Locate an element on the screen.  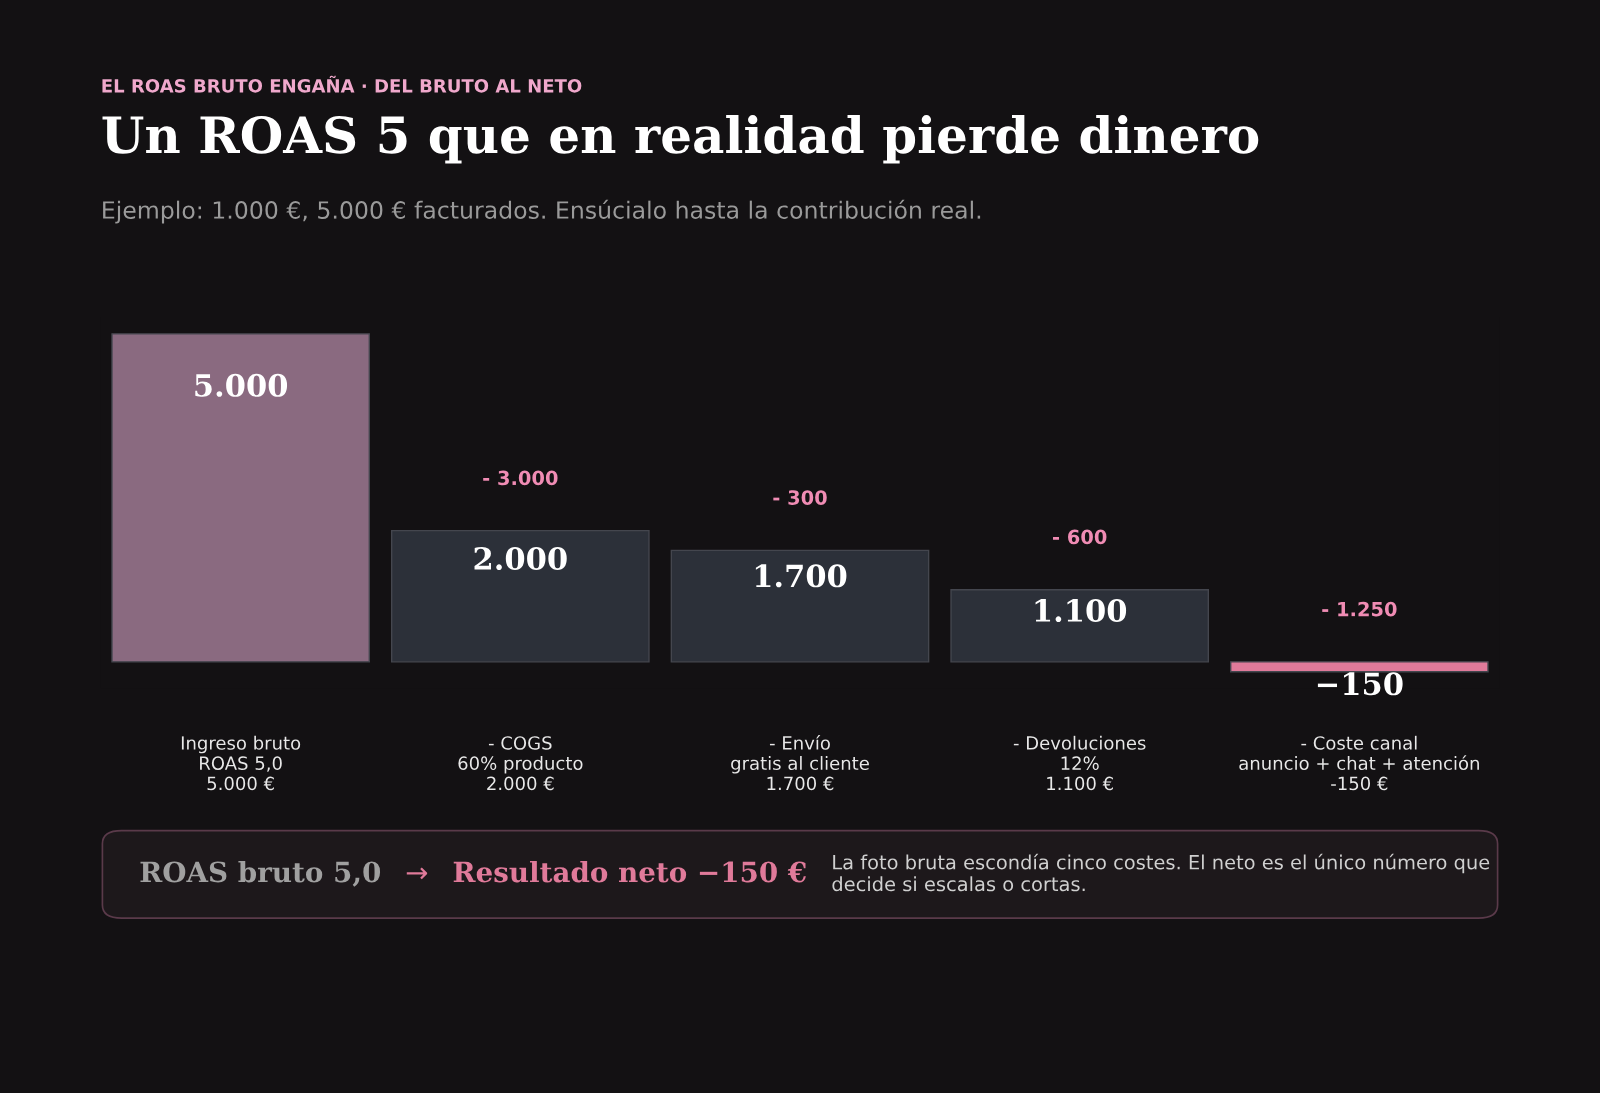
annotation: - 3.000 is located at coordinates (520, 478).